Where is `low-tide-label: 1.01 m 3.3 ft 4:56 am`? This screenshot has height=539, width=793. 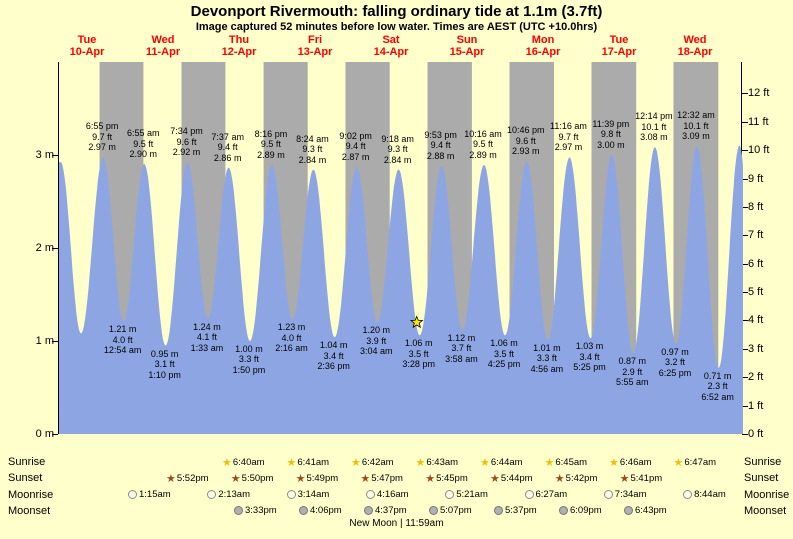
low-tide-label: 1.01 m 3.3 ft 4:56 am is located at coordinates (547, 359).